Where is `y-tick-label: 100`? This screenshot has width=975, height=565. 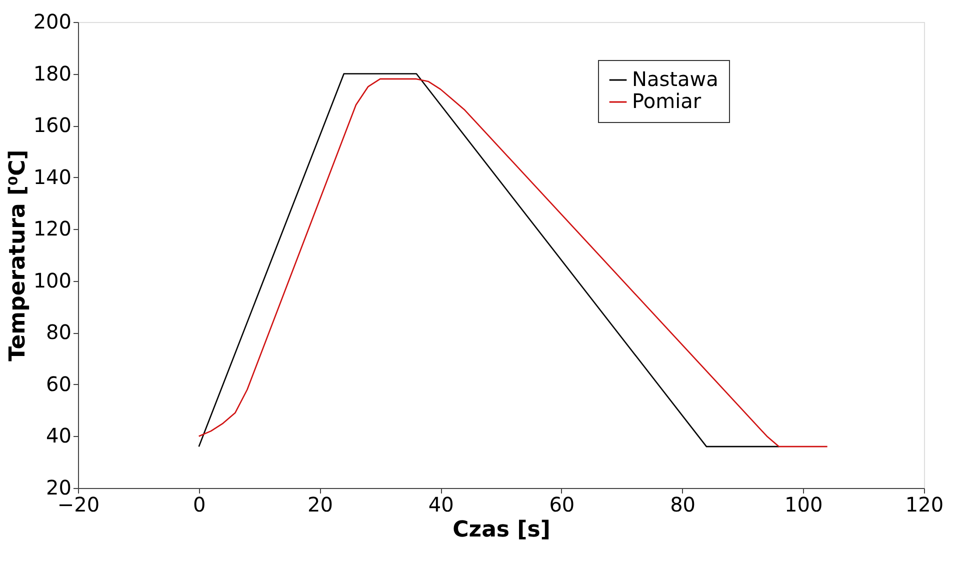 y-tick-label: 100 is located at coordinates (52, 280).